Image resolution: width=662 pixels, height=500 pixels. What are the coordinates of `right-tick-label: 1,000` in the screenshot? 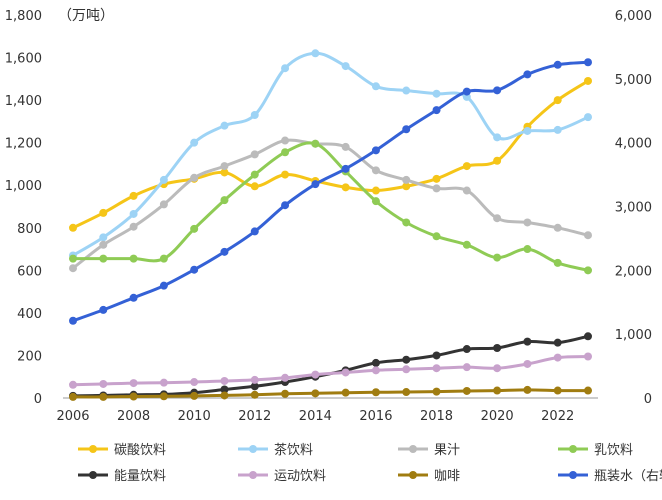 It's located at (633, 335).